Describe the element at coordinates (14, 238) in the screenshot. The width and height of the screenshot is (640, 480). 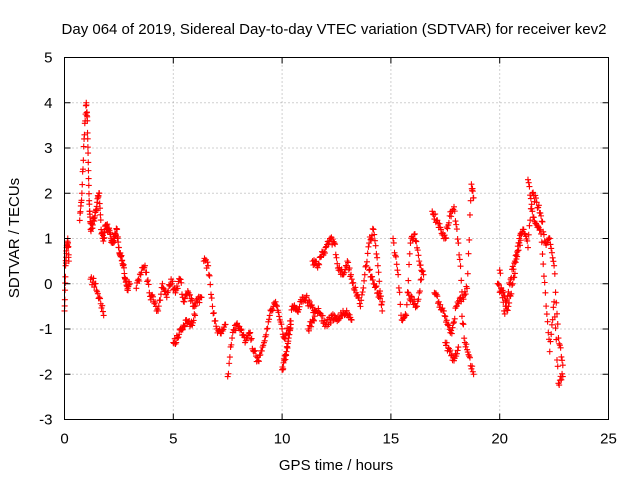
I see `y-axis-label: SDTVAR / TECUs` at that location.